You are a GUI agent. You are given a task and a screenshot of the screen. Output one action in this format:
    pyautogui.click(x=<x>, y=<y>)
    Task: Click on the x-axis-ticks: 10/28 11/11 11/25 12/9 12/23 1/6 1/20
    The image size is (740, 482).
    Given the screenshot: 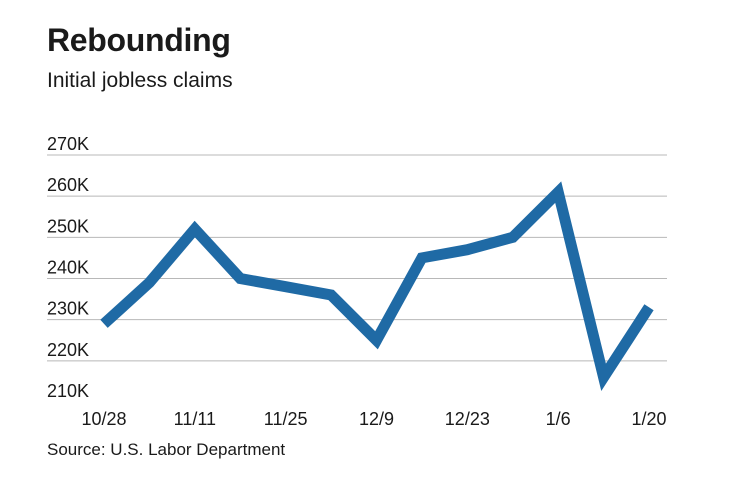 What is the action you would take?
    pyautogui.click(x=373, y=419)
    